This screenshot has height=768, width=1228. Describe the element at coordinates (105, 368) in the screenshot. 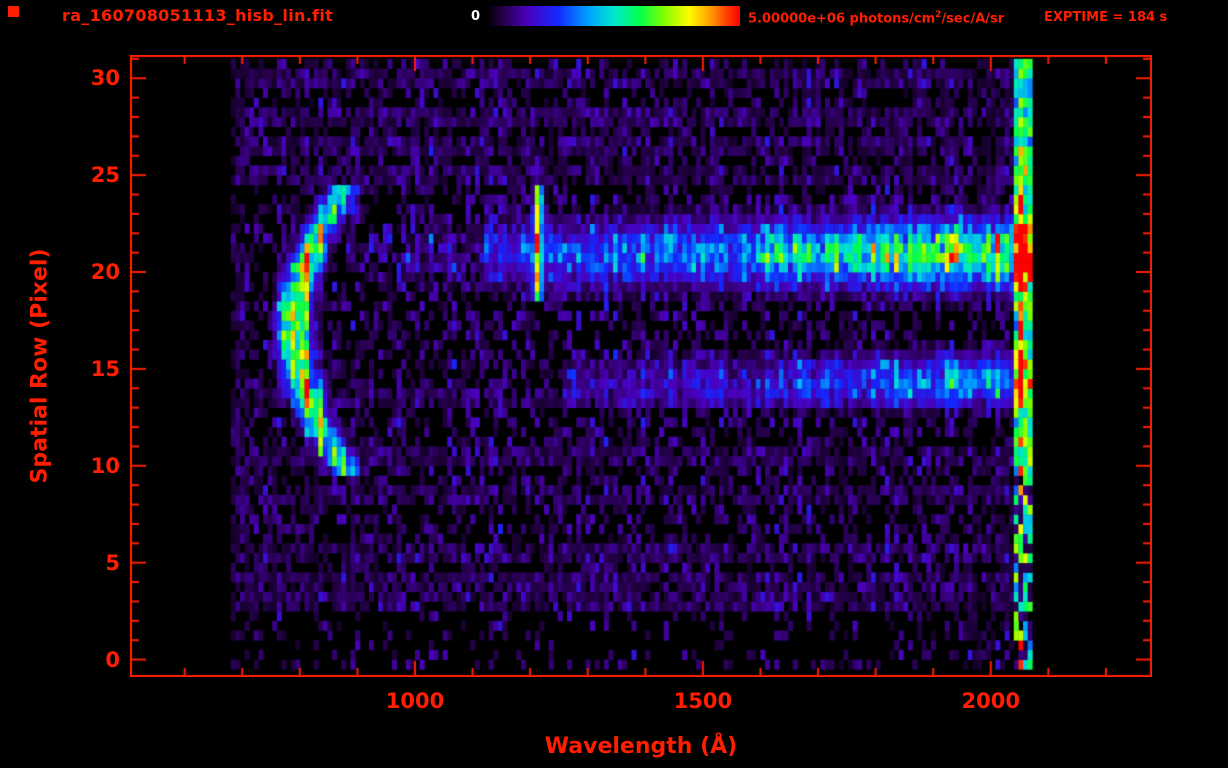

I see `y-tick-label: 15` at that location.